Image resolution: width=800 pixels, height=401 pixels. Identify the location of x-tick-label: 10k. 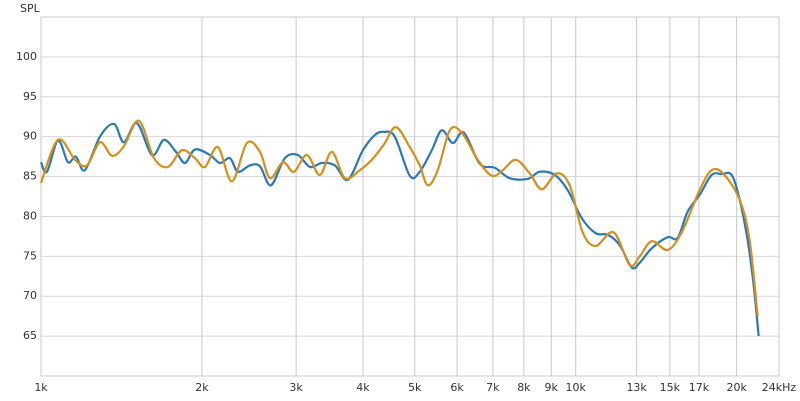
(576, 387).